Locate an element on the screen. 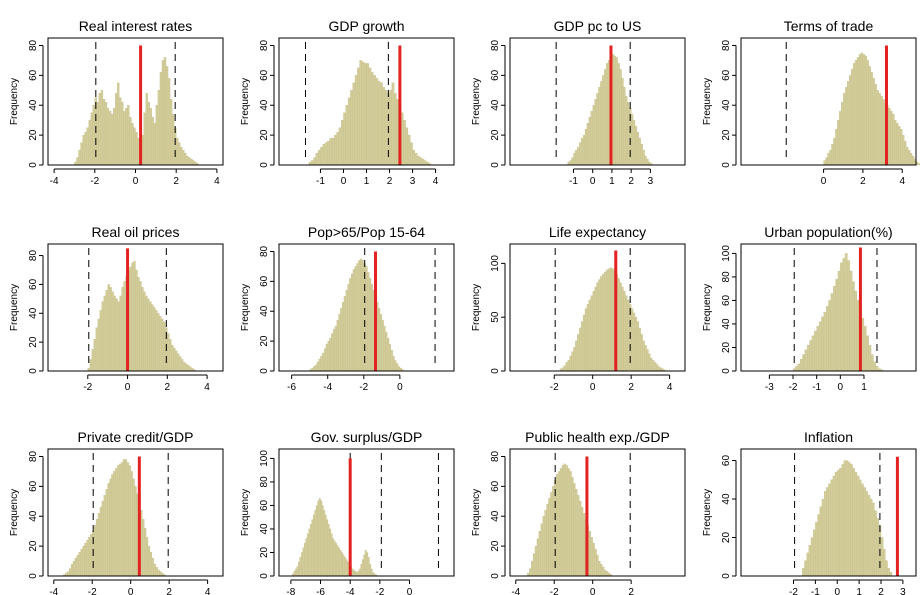 This screenshot has height=595, width=922. x-tick-label: -8 is located at coordinates (290, 591).